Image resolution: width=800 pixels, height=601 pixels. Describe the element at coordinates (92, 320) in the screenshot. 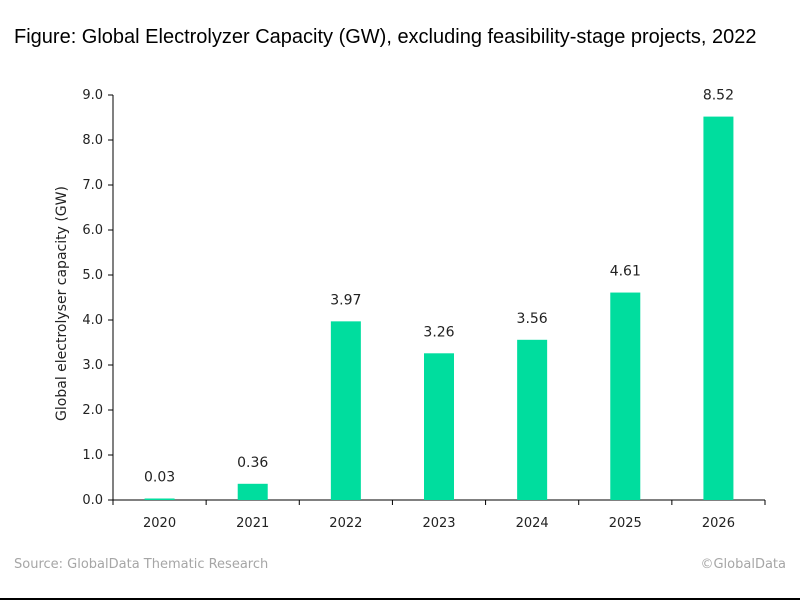

I see `y-tick-label: 4.0` at that location.